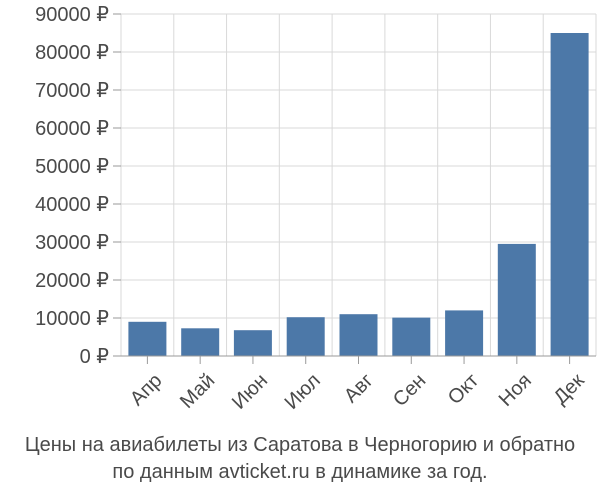  What do you see at coordinates (72, 53) in the screenshot?
I see `y-tick-label: 80000 ₽` at bounding box center [72, 53].